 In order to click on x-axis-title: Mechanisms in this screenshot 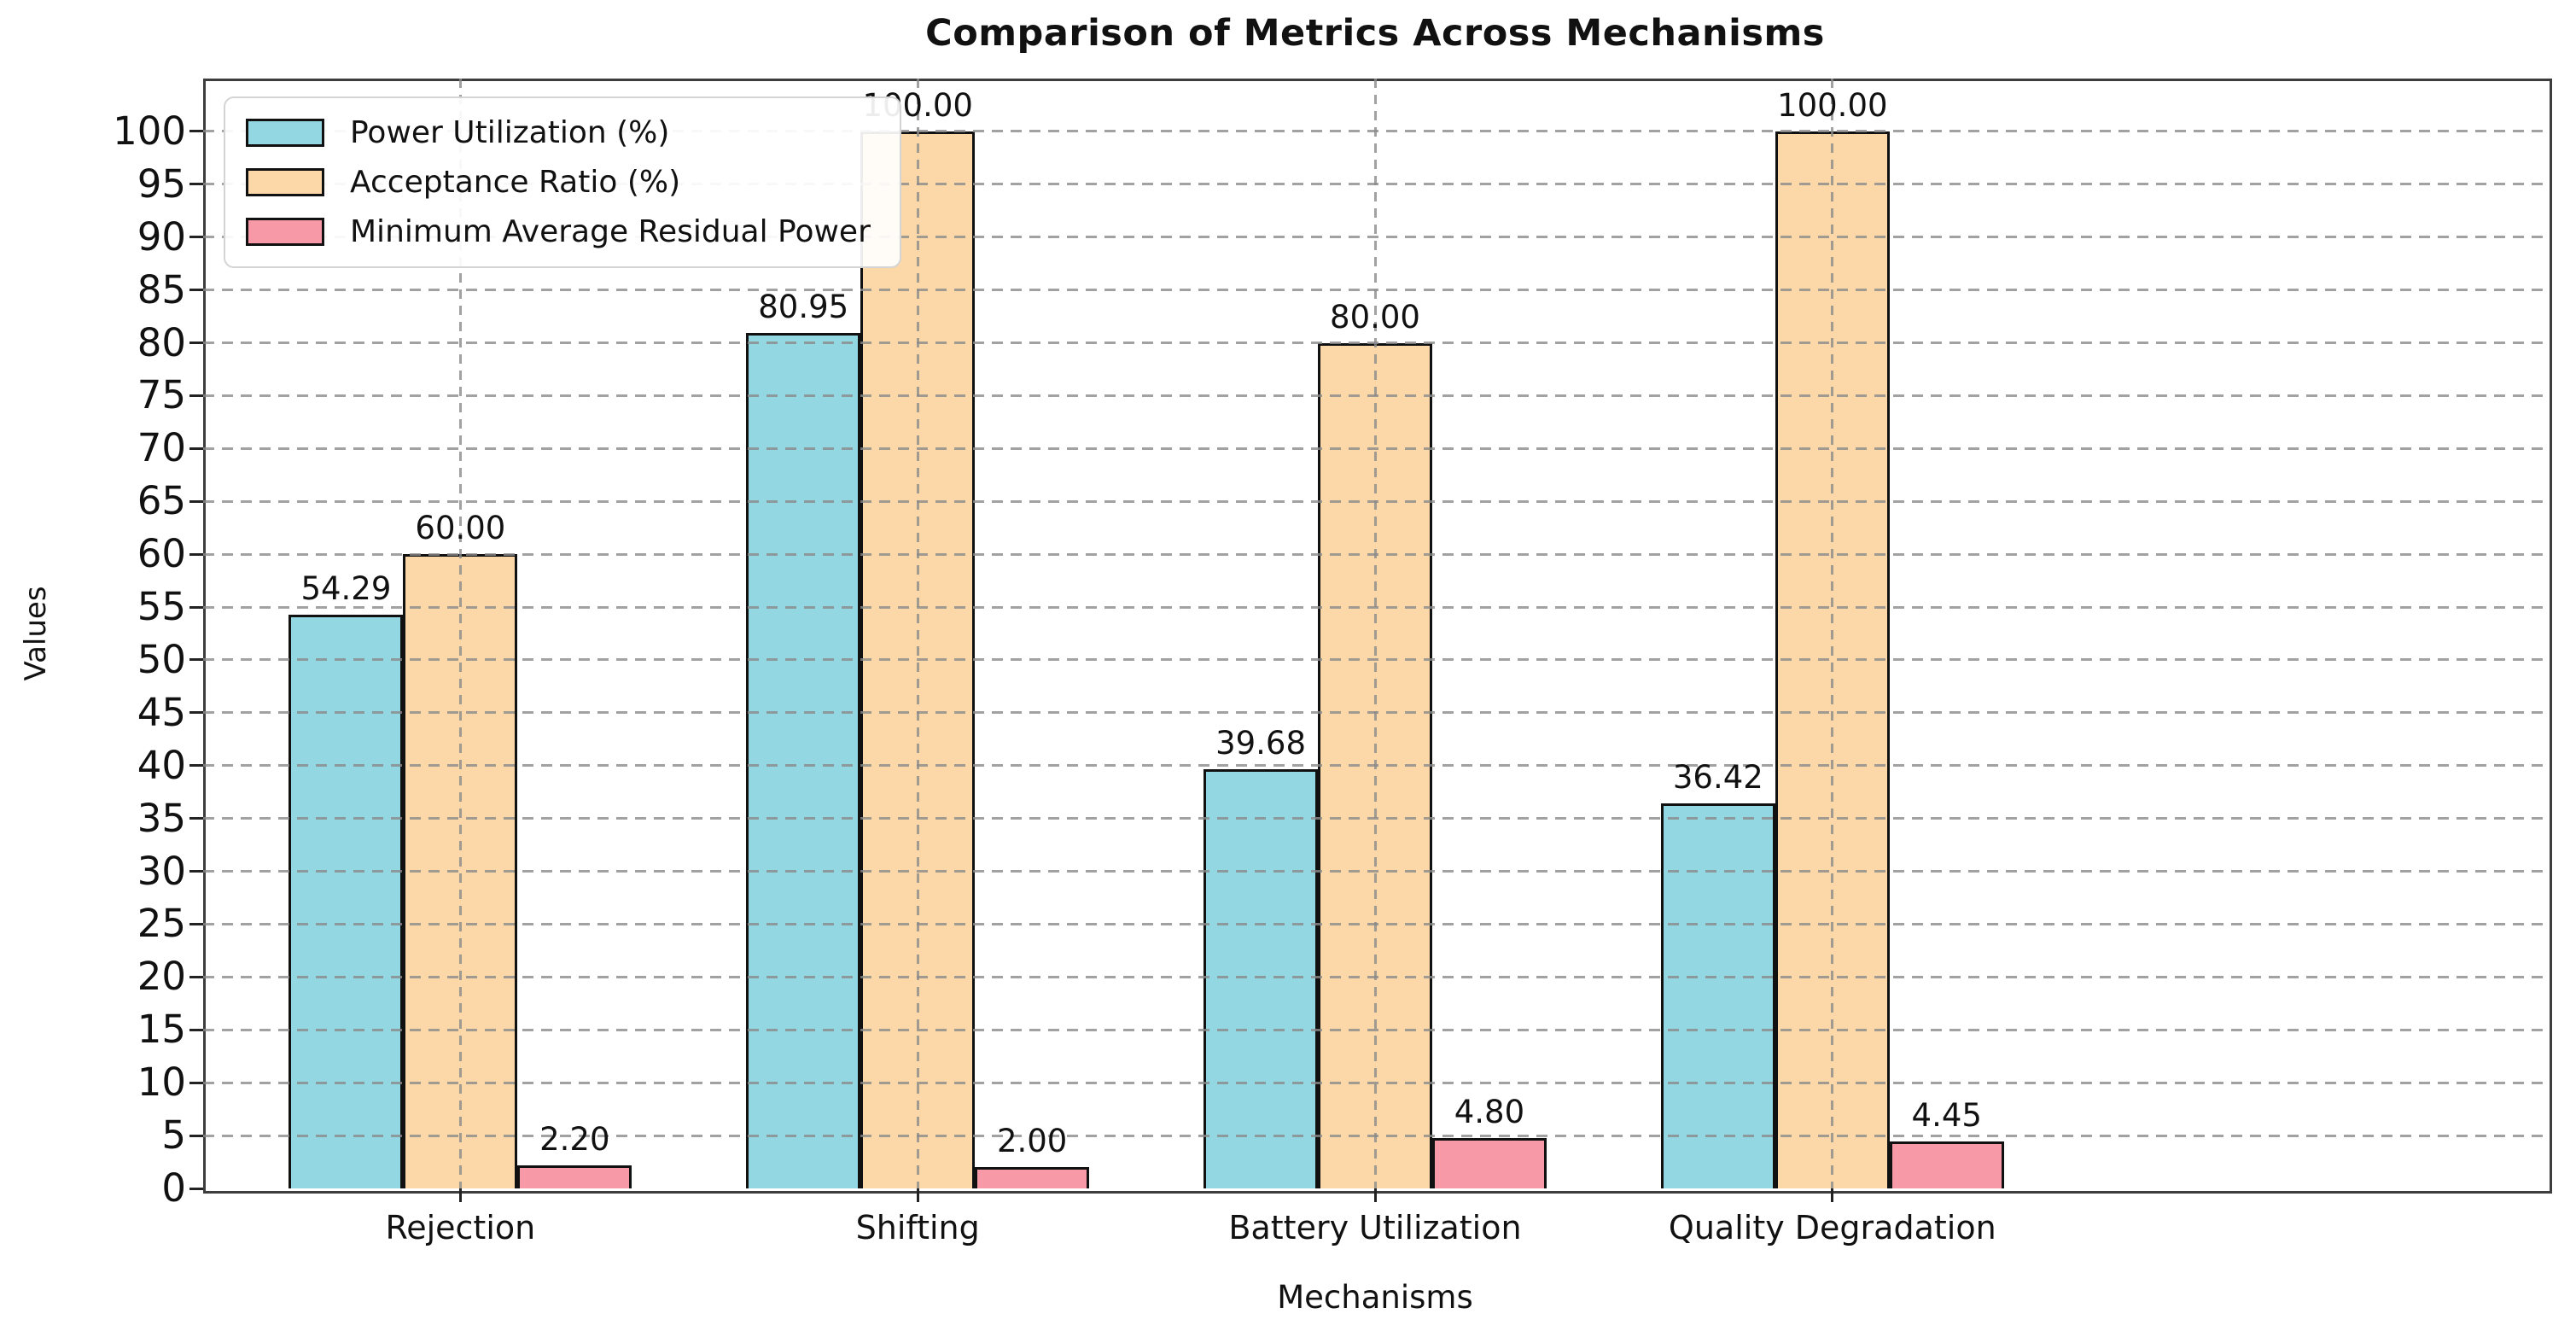, I will do `click(1375, 1298)`.